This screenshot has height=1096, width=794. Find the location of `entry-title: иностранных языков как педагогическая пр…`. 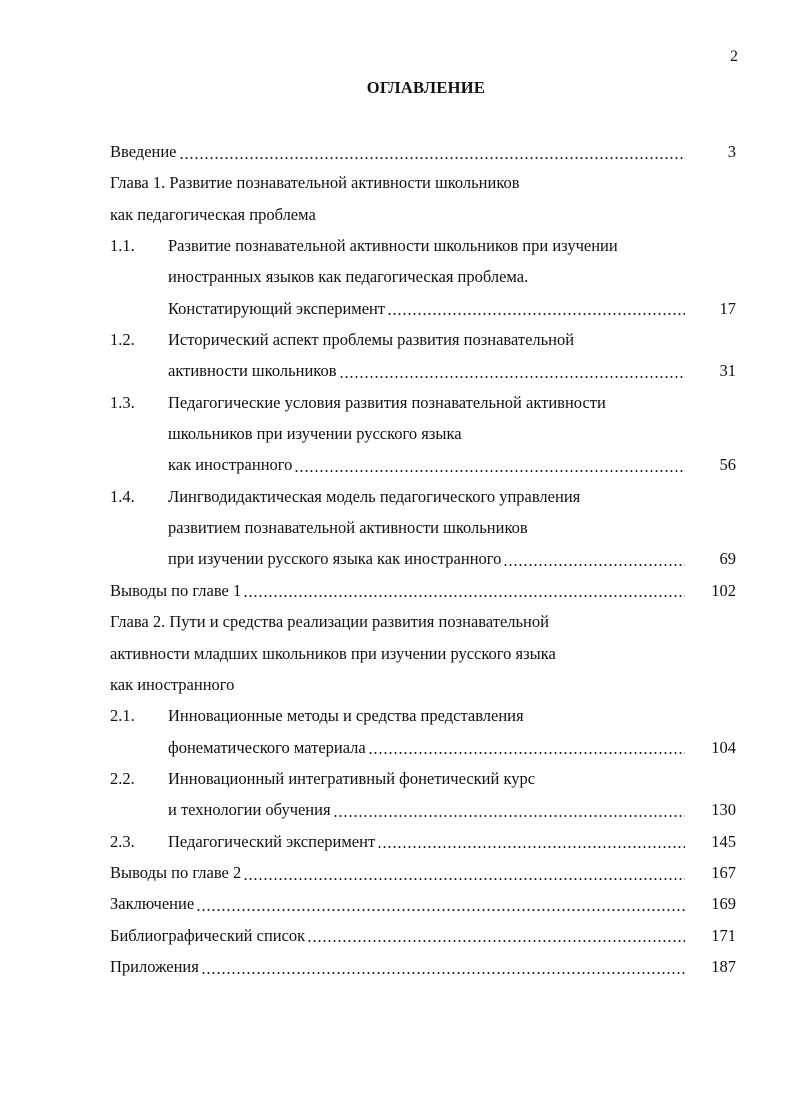

entry-title: иностранных языков как педагогическая пр… is located at coordinates (348, 277).